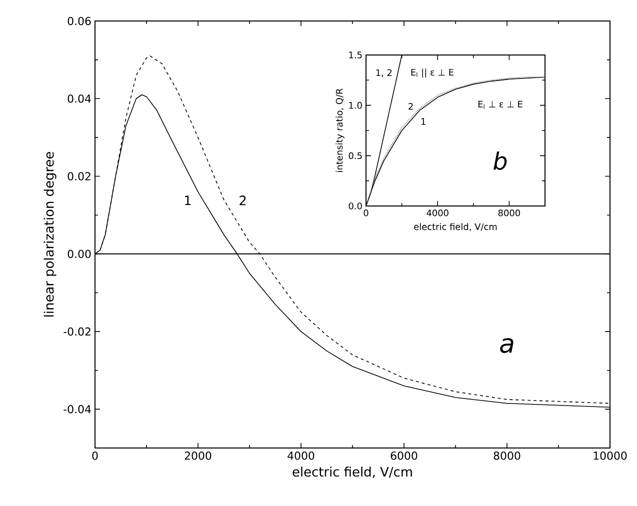 This screenshot has height=506, width=637. What do you see at coordinates (507, 345) in the screenshot?
I see `annotation: a` at bounding box center [507, 345].